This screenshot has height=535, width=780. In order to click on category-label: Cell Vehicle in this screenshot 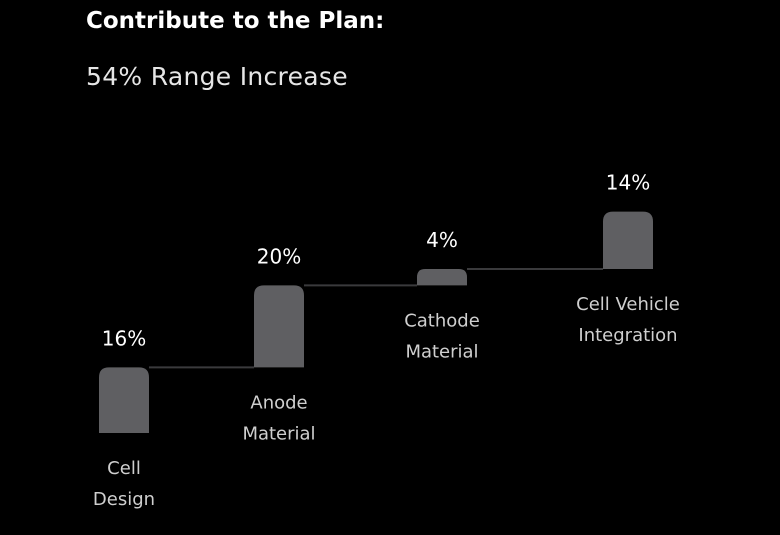, I will do `click(628, 304)`.